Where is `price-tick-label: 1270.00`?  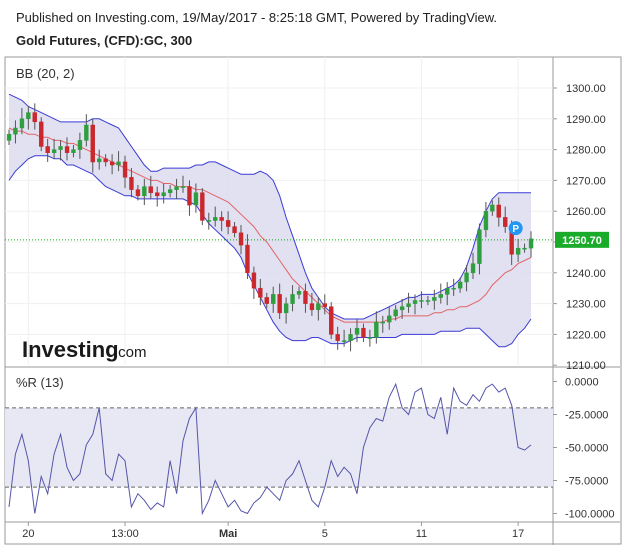
price-tick-label: 1270.00 is located at coordinates (586, 181).